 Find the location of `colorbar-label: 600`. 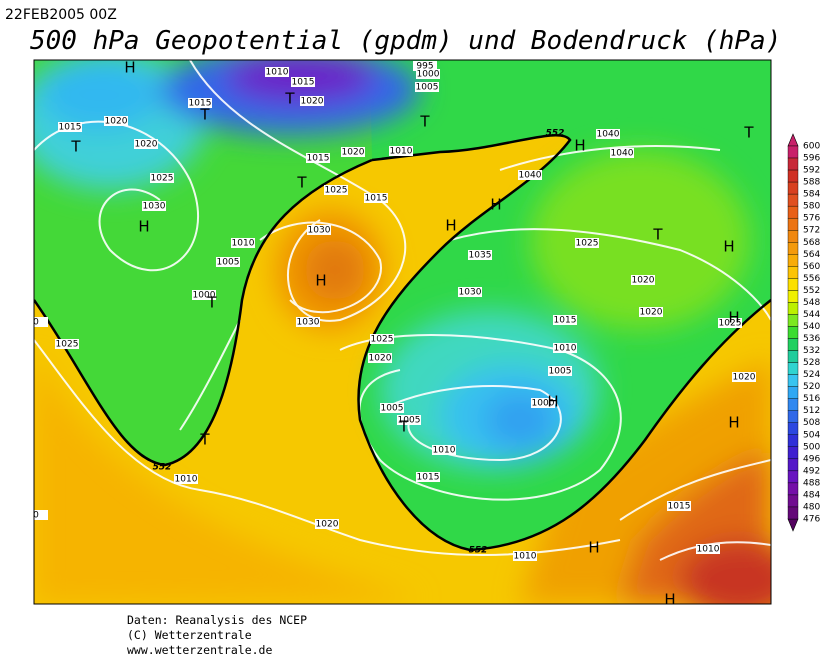

colorbar-label: 600 is located at coordinates (811, 147).